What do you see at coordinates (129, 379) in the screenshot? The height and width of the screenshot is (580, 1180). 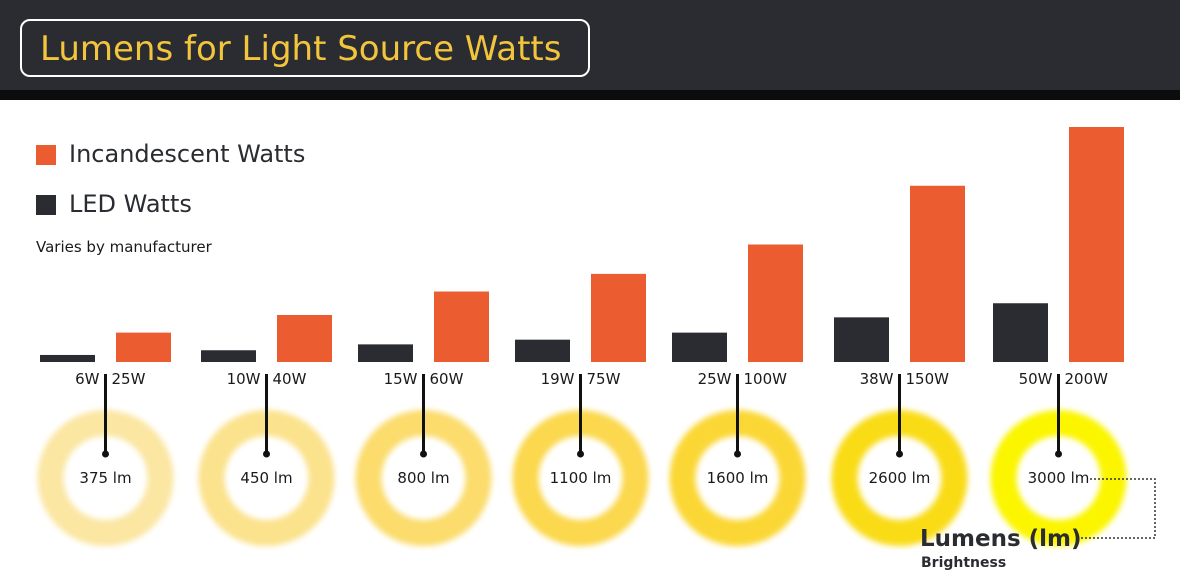 I see `tick-label-incandescent: 25W` at bounding box center [129, 379].